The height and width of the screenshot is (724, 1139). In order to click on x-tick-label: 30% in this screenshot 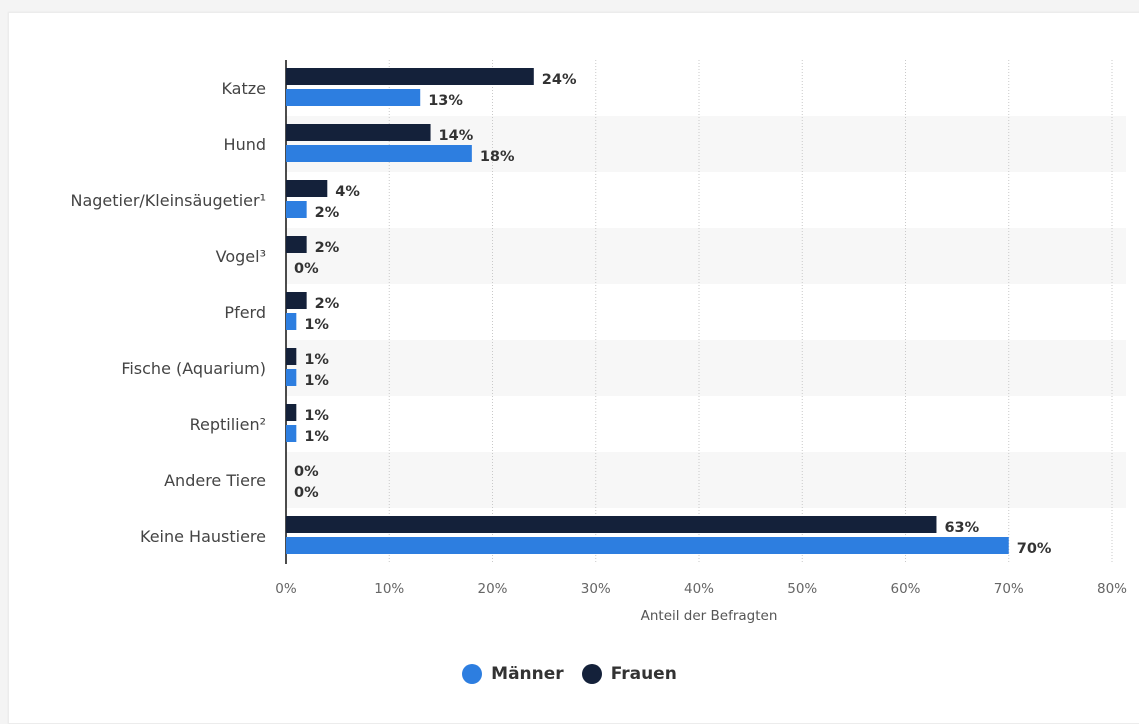, I will do `click(596, 589)`.